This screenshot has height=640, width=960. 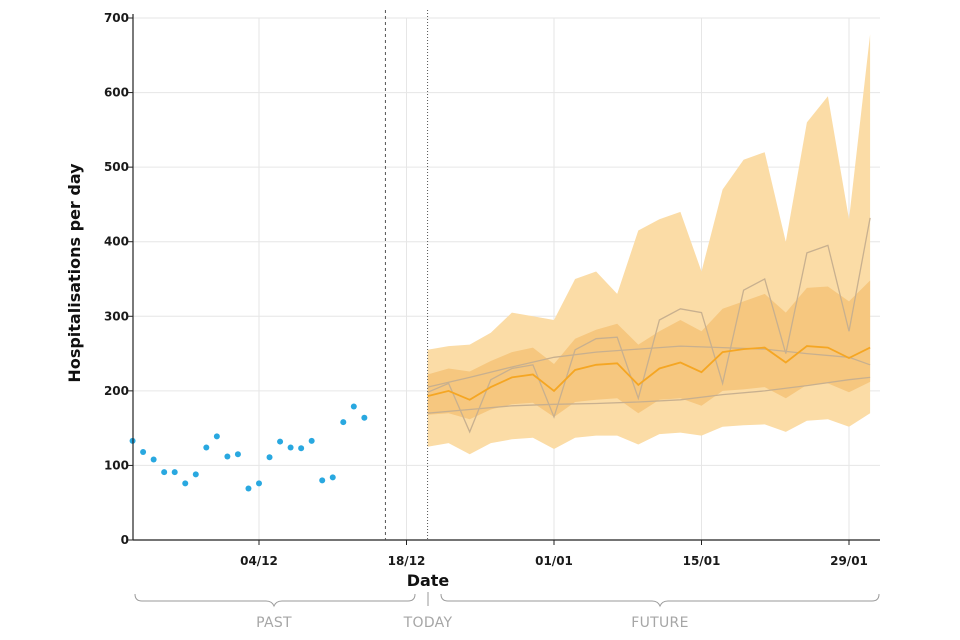 What do you see at coordinates (74, 273) in the screenshot?
I see `y-axis-title: Hospitalisations per day` at bounding box center [74, 273].